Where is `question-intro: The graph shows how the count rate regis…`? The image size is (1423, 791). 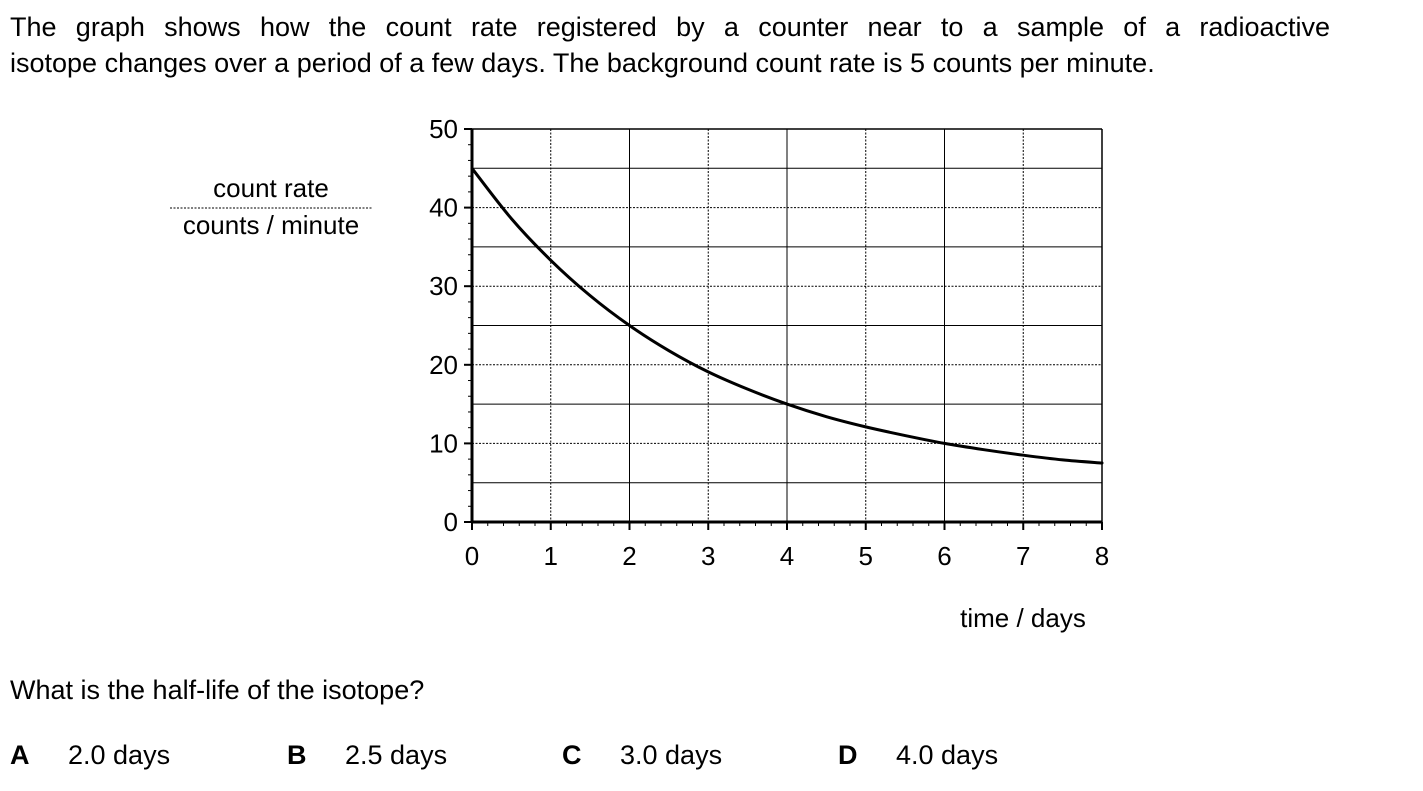
question-intro: The graph shows how the count rate regis… is located at coordinates (670, 45).